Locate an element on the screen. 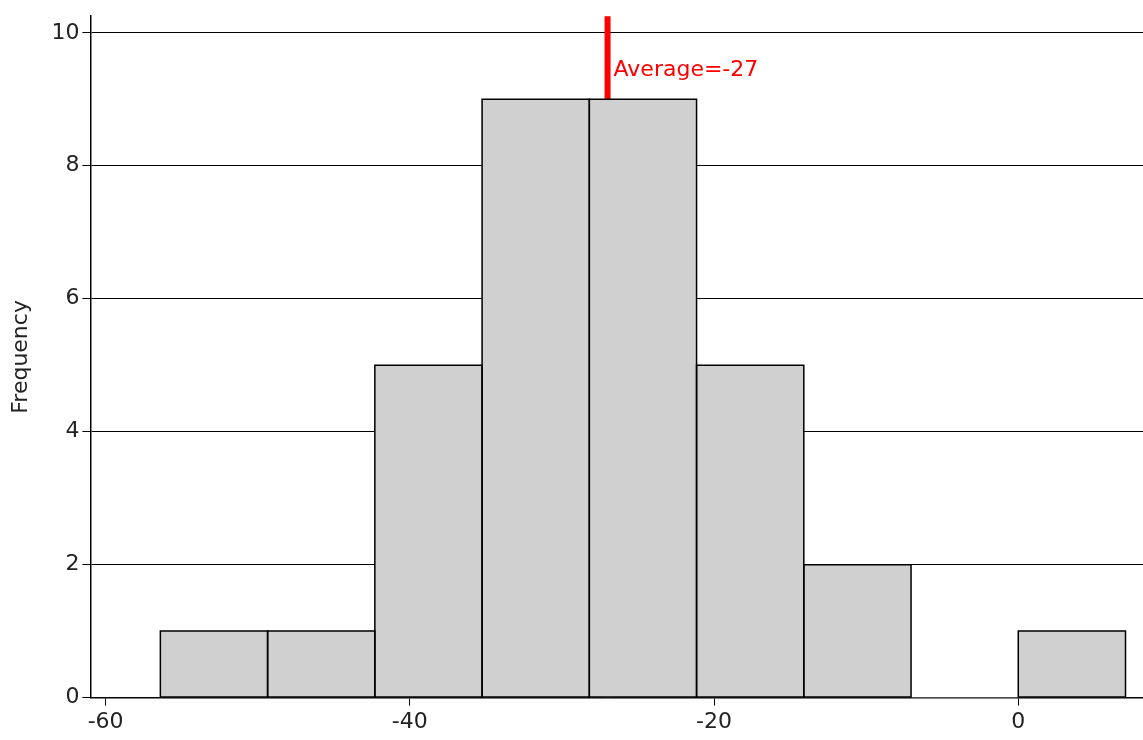  y-tick-label: 10 is located at coordinates (65, 31).